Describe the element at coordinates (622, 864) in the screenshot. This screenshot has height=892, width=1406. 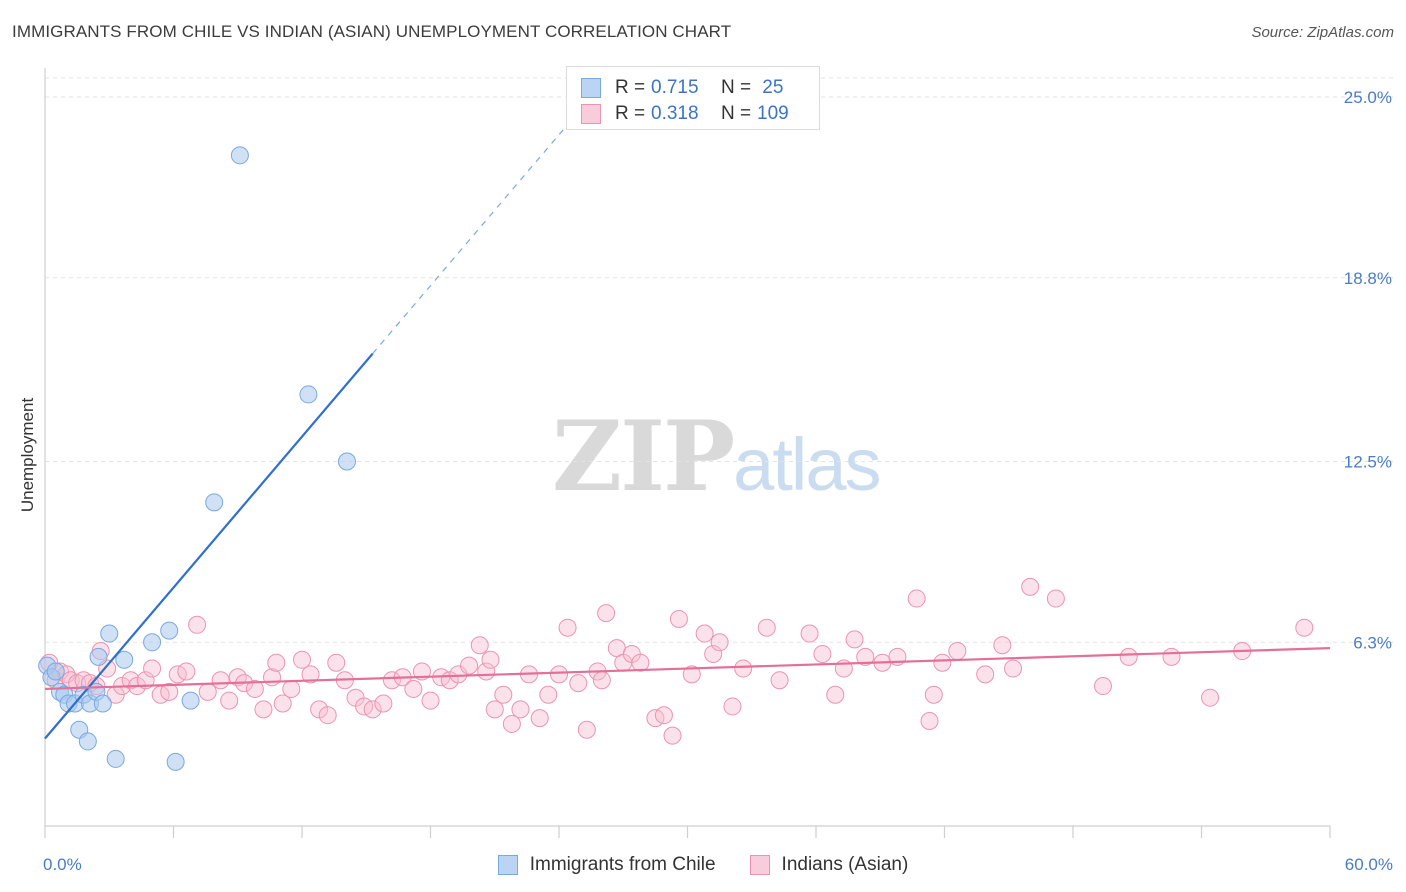
I see `legend-label-chile: Immigrants from Chile` at that location.